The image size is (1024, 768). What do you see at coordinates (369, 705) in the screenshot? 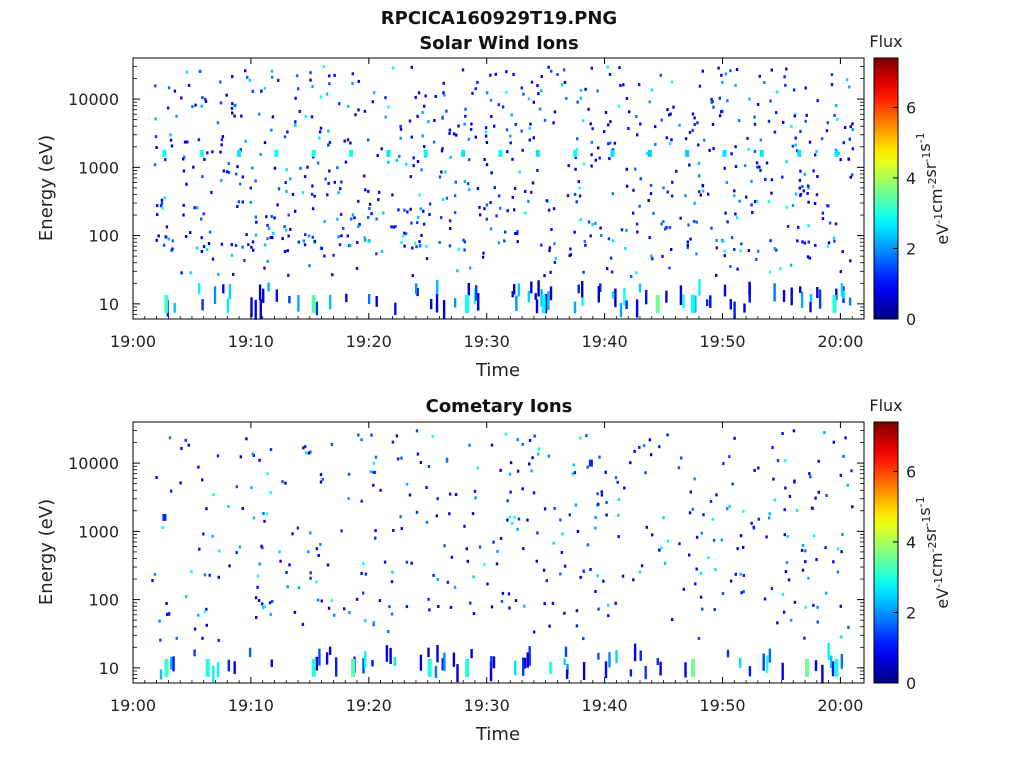
I see `x-tick-label: 19:20` at bounding box center [369, 705].